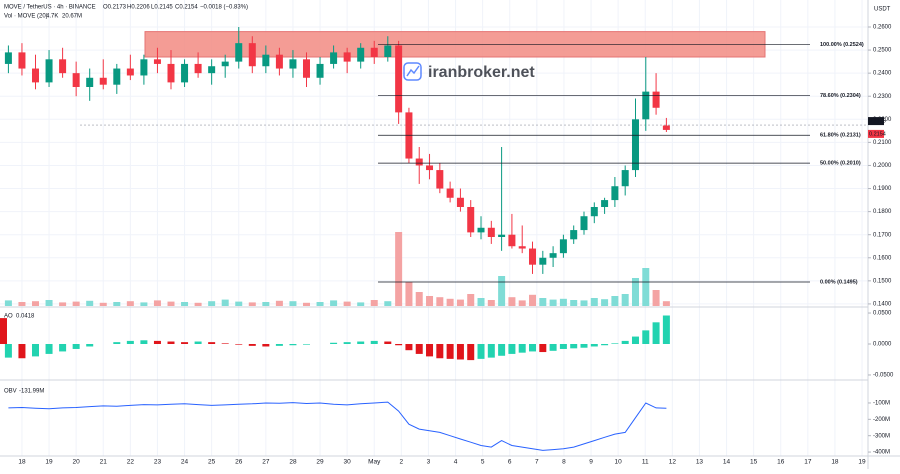 Image resolution: width=900 pixels, height=474 pixels. I want to click on x-tick-label: 14, so click(727, 462).